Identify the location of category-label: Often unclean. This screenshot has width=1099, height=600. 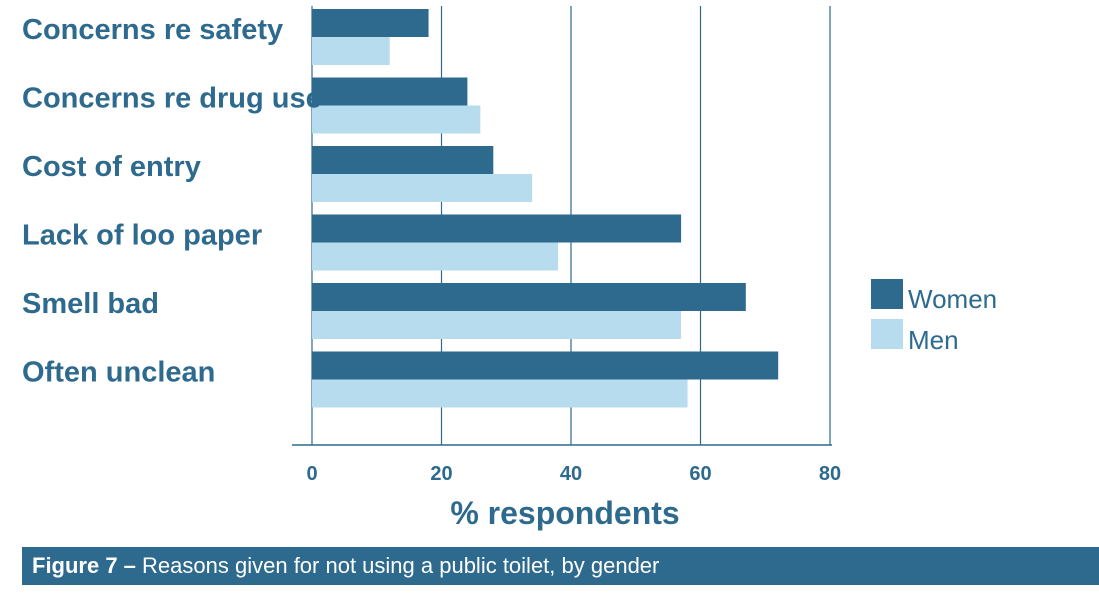
(118, 373).